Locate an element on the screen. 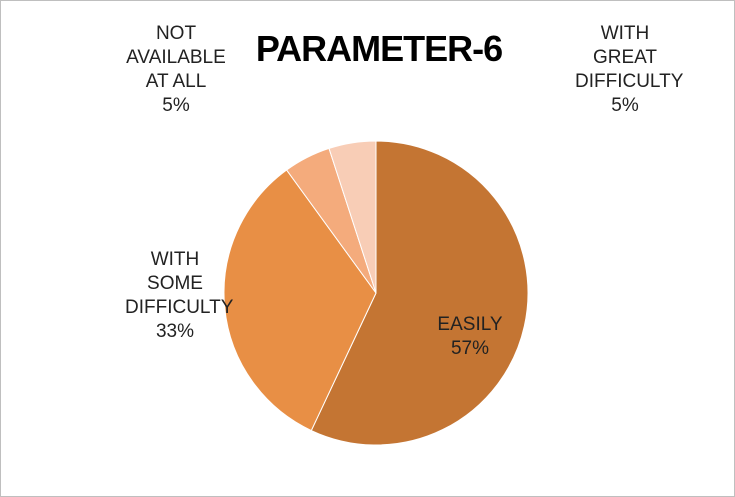  slice-value-label: 57% is located at coordinates (470, 348).